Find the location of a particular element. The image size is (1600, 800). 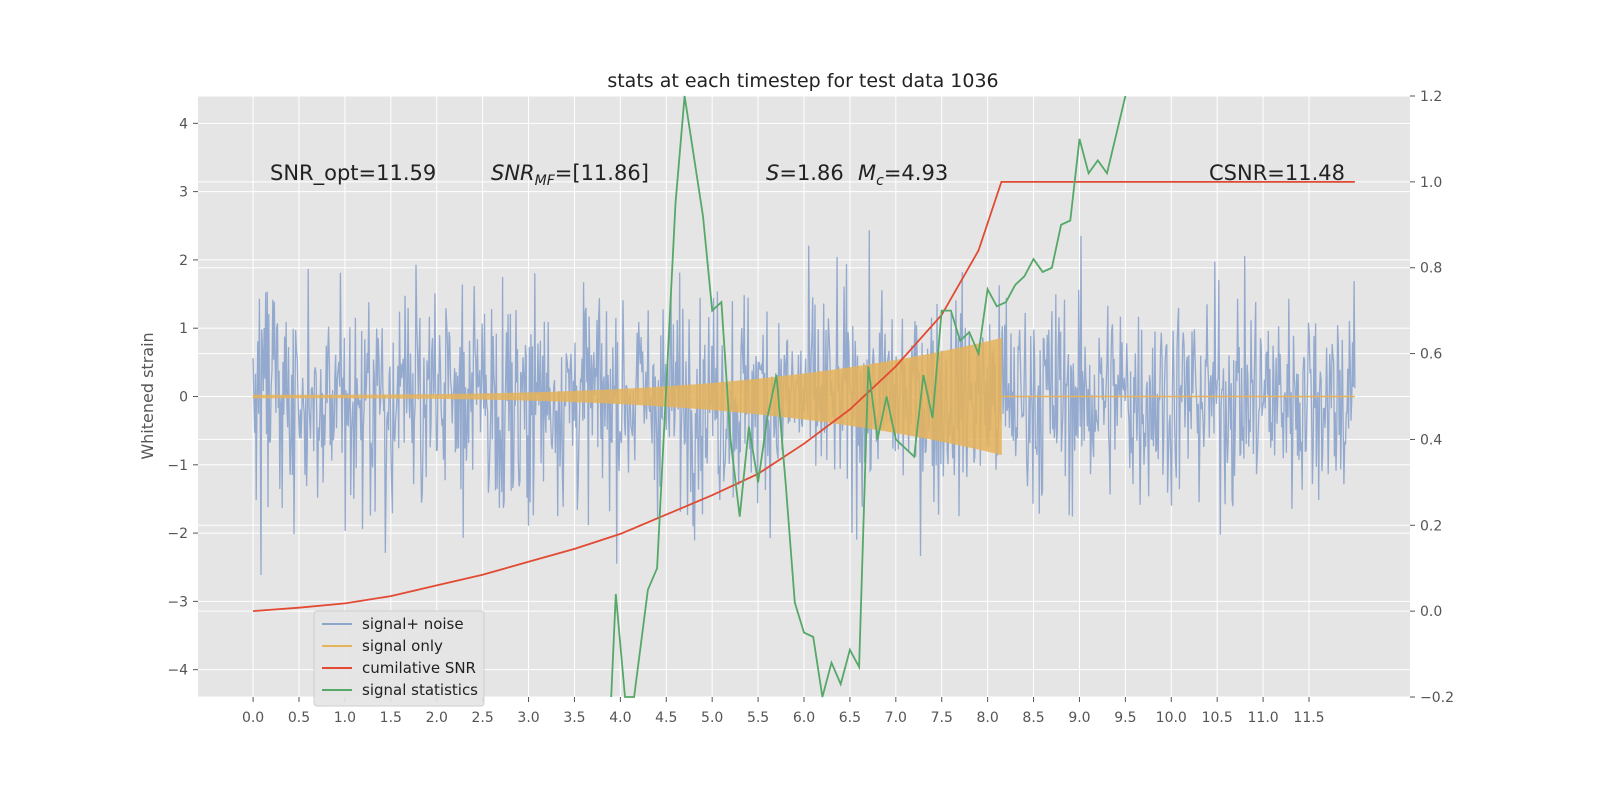

x-tick-label: 11.5 is located at coordinates (1308, 718).